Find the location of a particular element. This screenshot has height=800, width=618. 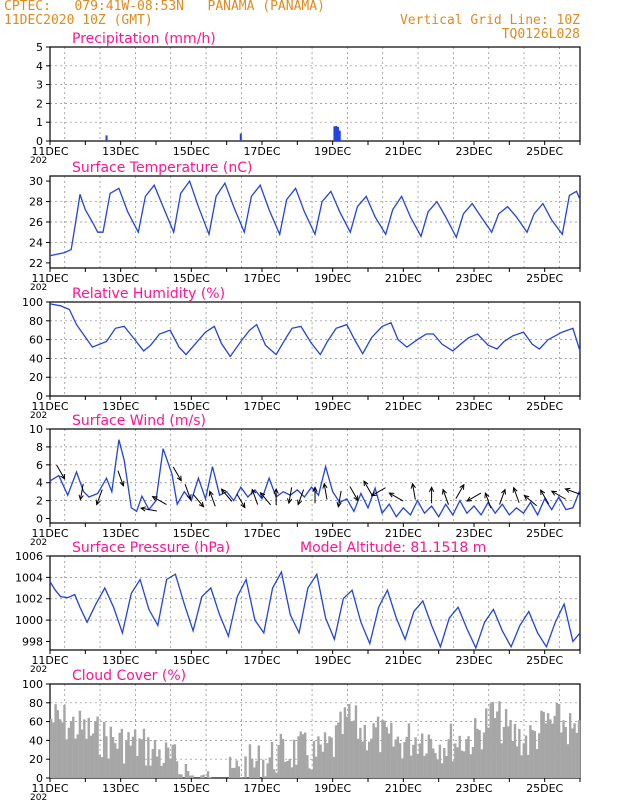

cloud-ytick-label: 40 is located at coordinates (36, 740).